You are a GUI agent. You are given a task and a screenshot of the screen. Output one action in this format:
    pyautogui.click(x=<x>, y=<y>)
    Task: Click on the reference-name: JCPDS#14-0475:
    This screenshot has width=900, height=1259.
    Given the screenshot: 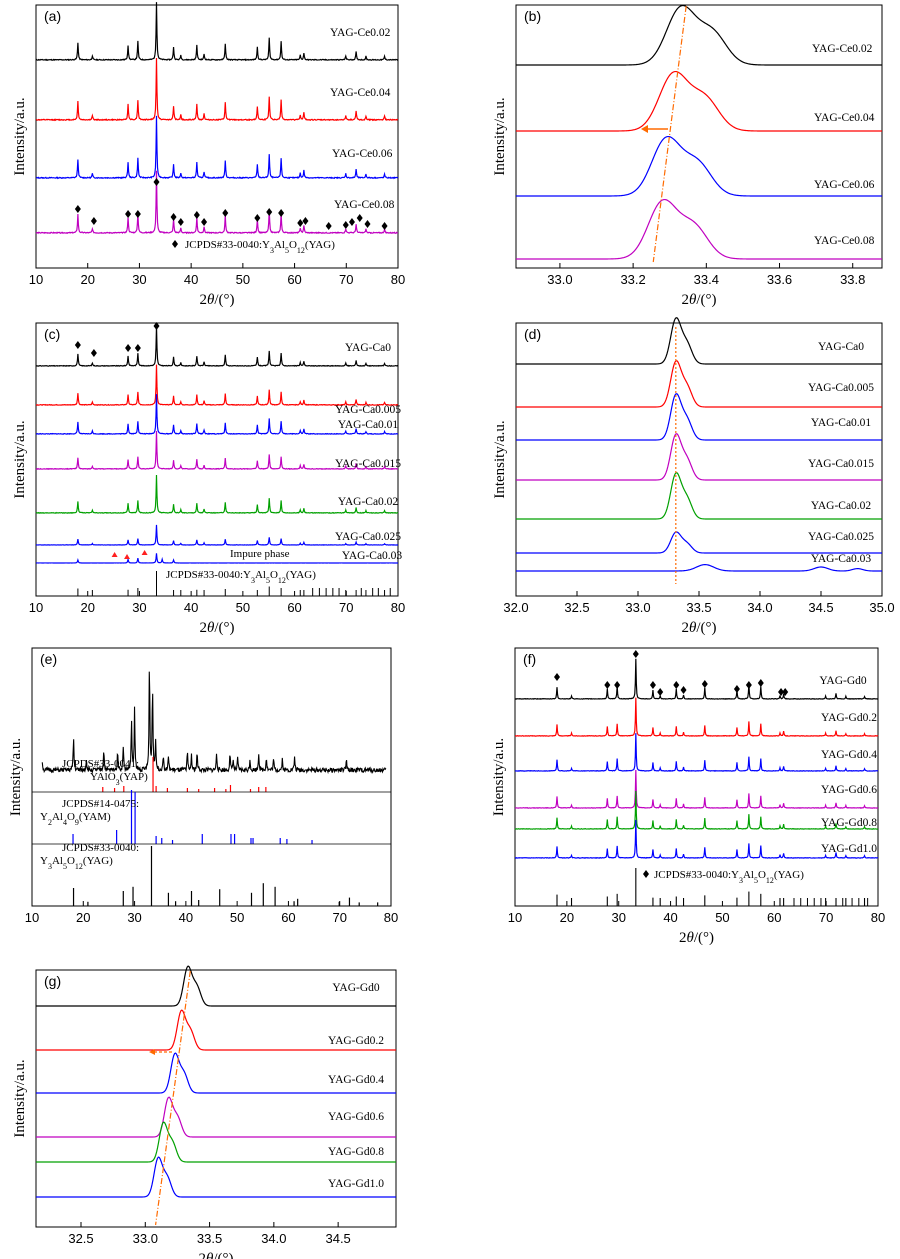 What is the action you would take?
    pyautogui.click(x=100, y=804)
    